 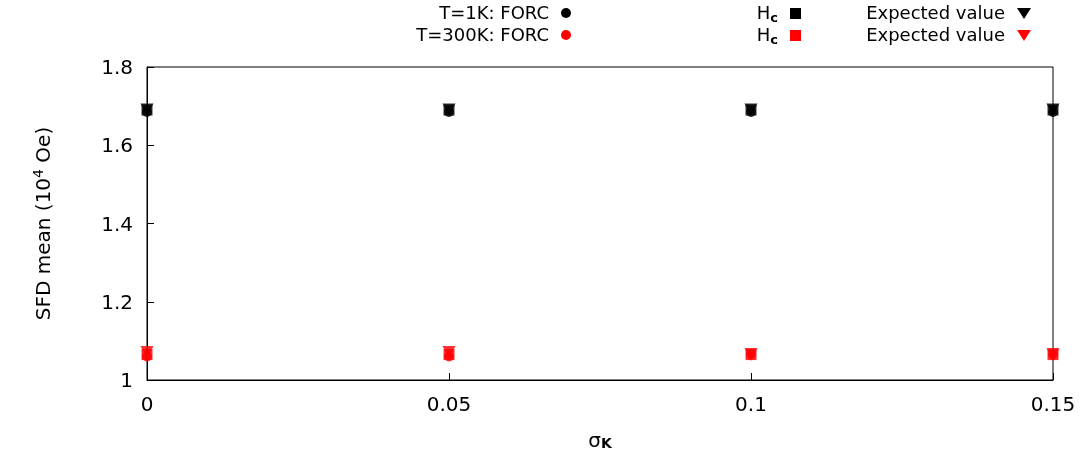 I want to click on y-axis-title: SFD mean (104 Oe), so click(x=42, y=223).